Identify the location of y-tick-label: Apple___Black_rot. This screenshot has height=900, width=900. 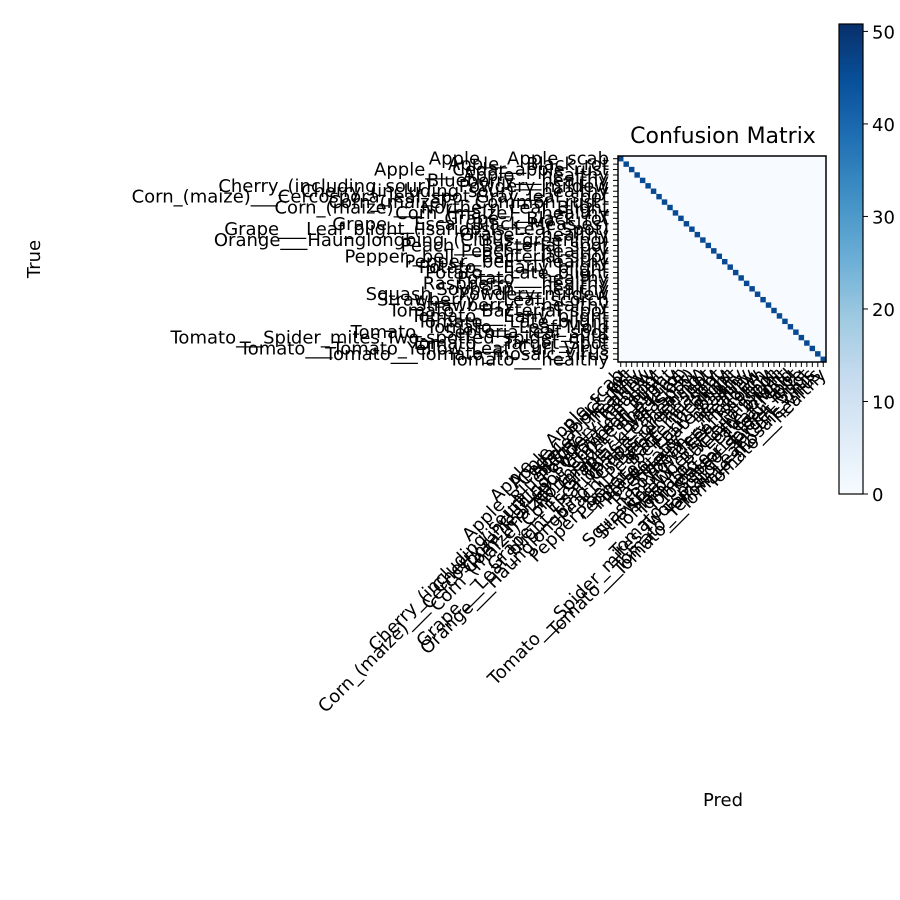
(528, 164).